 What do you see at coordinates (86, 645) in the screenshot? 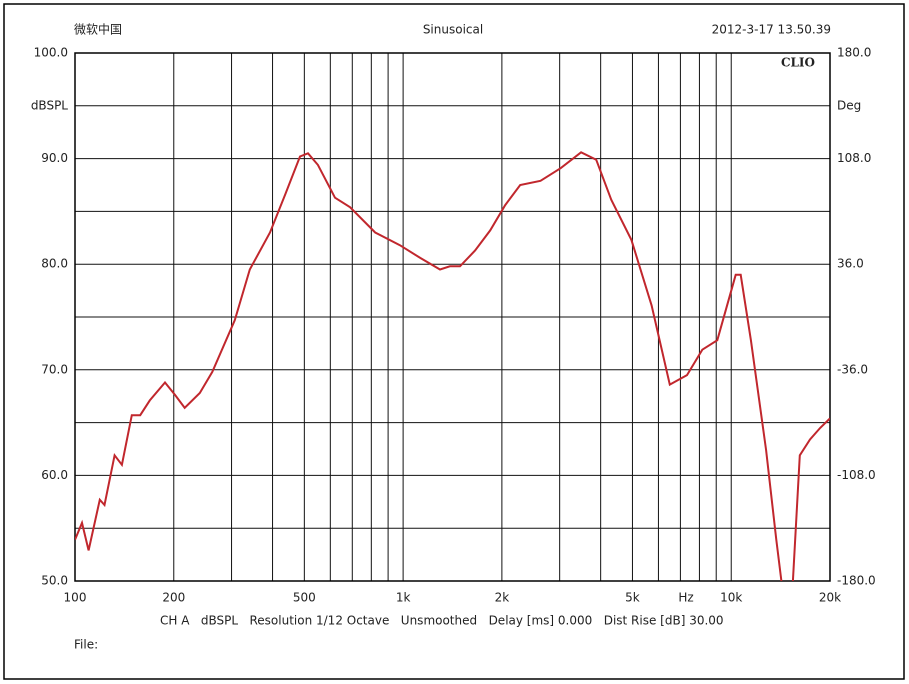
I see `file-label: File:` at bounding box center [86, 645].